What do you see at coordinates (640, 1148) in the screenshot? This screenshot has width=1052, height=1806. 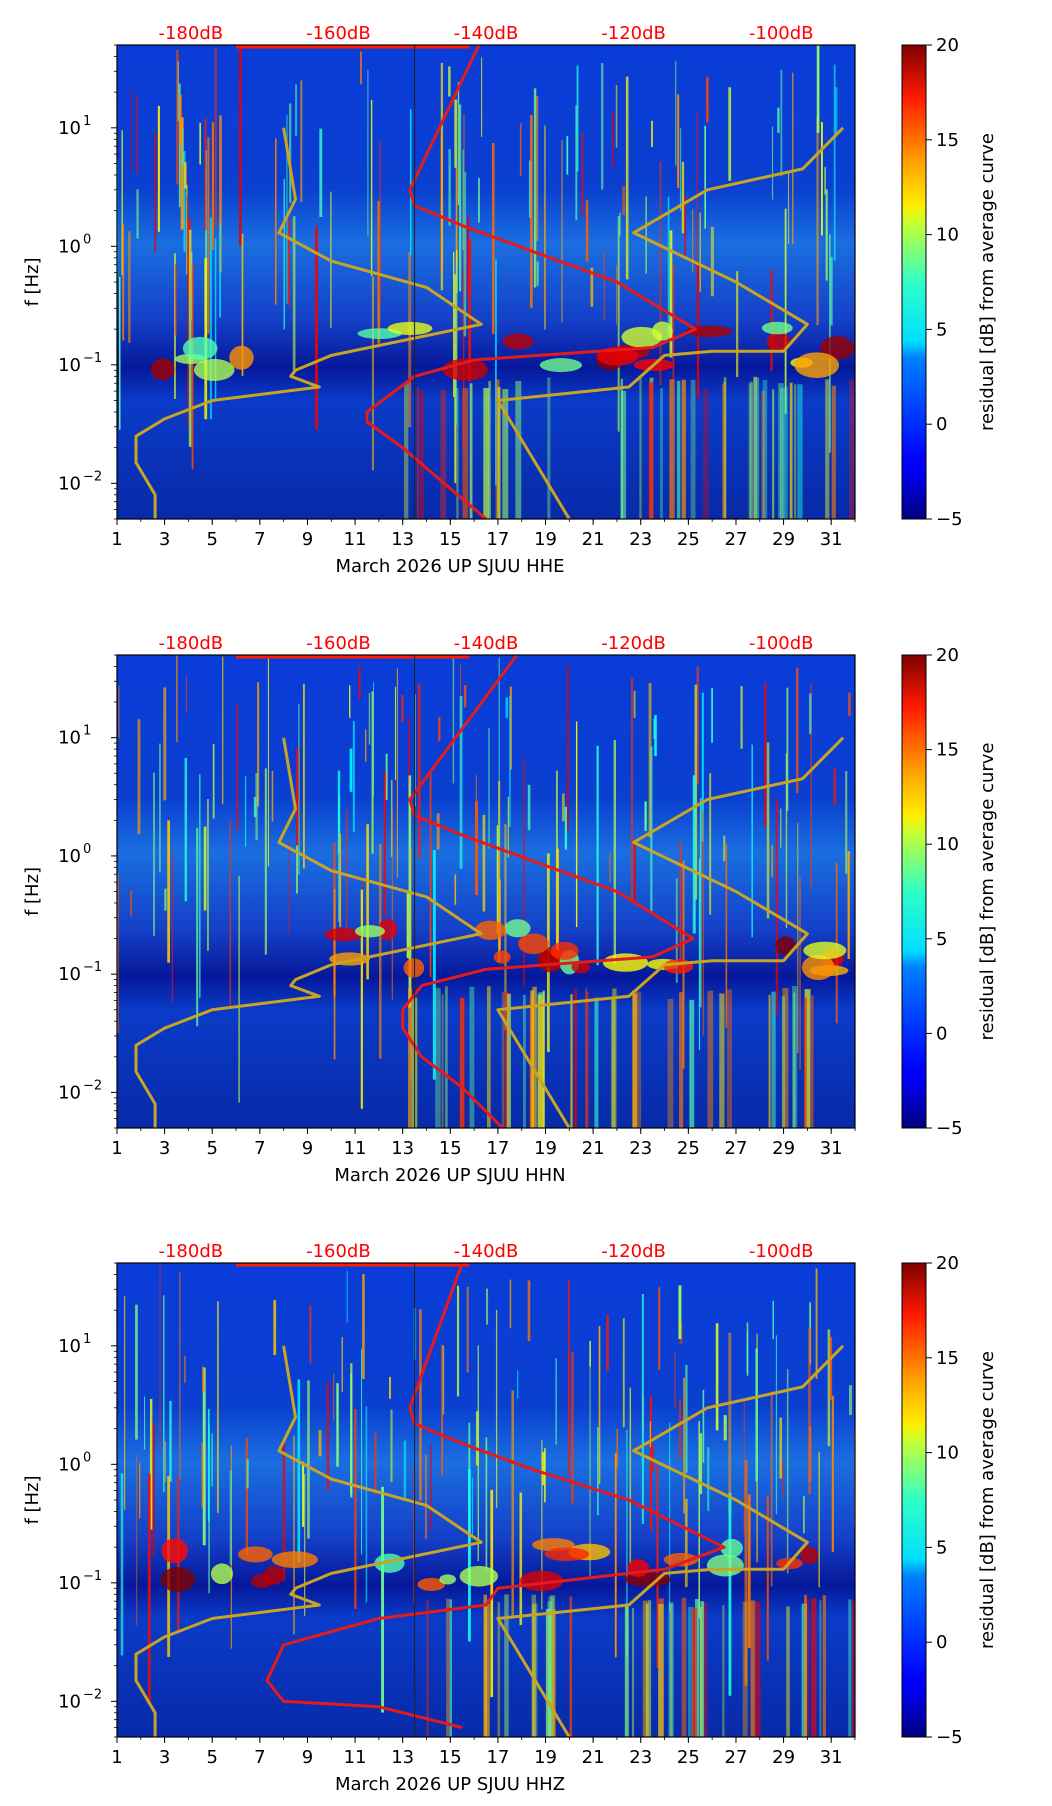 I see `x-tick-label: 23` at bounding box center [640, 1148].